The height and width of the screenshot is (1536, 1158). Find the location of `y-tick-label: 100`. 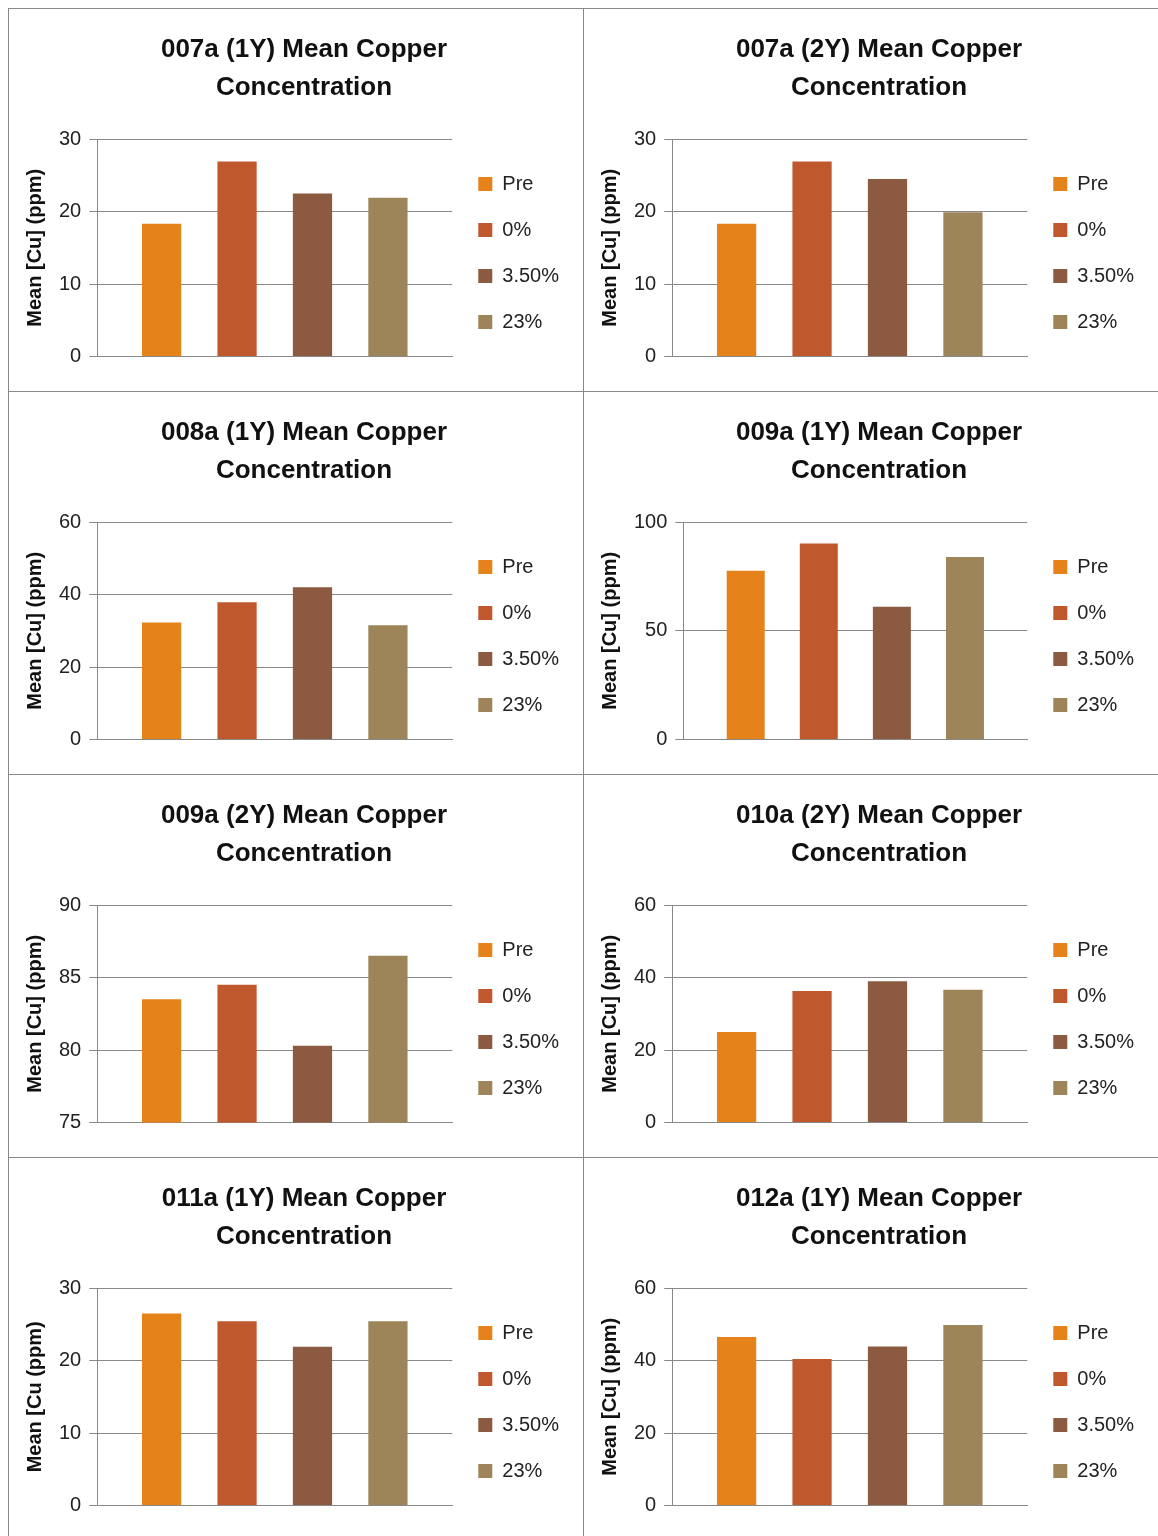

y-tick-label: 100 is located at coordinates (650, 520).